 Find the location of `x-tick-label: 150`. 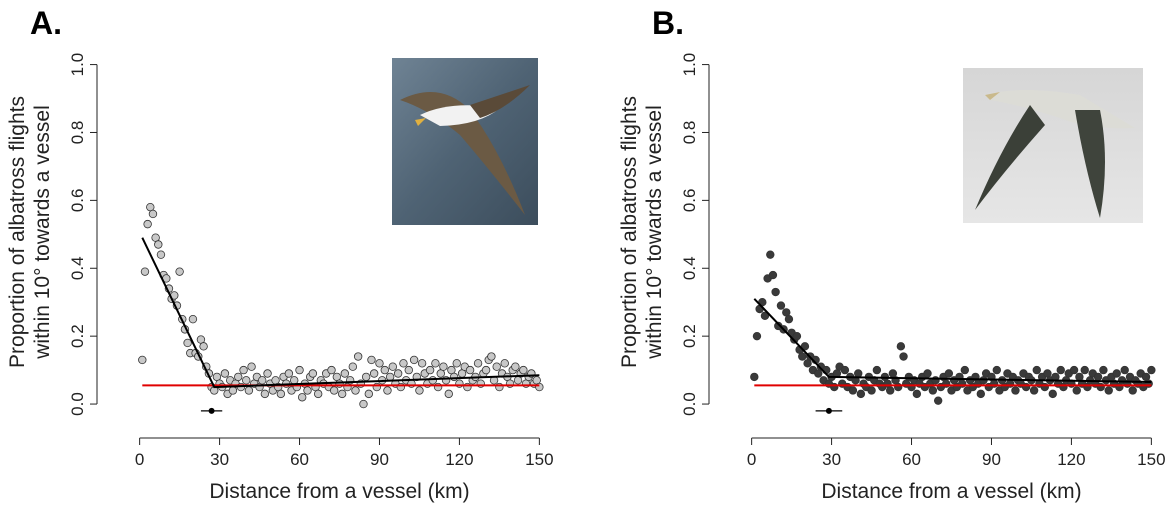

x-tick-label: 150 is located at coordinates (539, 459).